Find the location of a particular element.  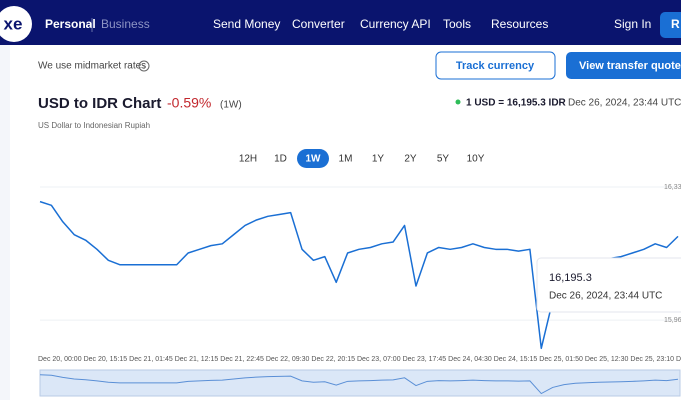

x-tick-label: Dec 24, 15:15 is located at coordinates (516, 359).